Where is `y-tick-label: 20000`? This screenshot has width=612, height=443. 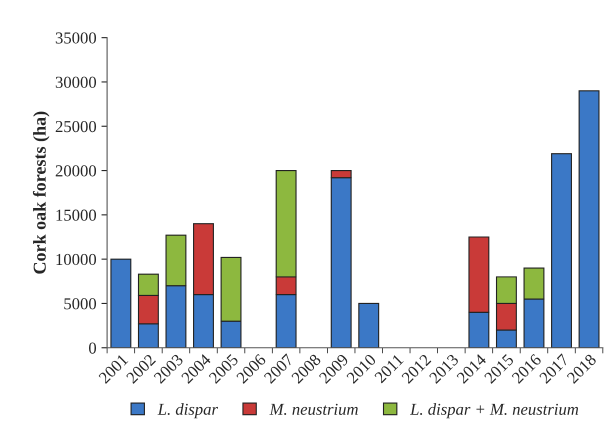 y-tick-label: 20000 is located at coordinates (76, 170).